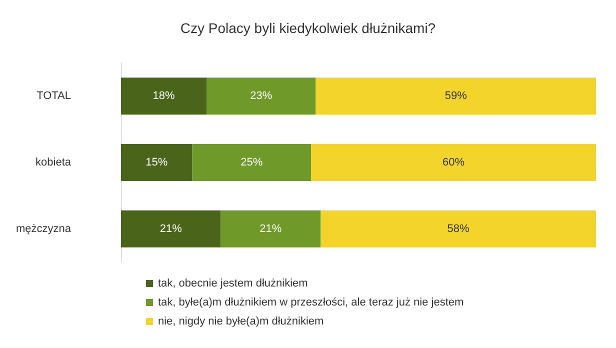 This screenshot has height=348, width=616. I want to click on data-label: 60%, so click(453, 162).